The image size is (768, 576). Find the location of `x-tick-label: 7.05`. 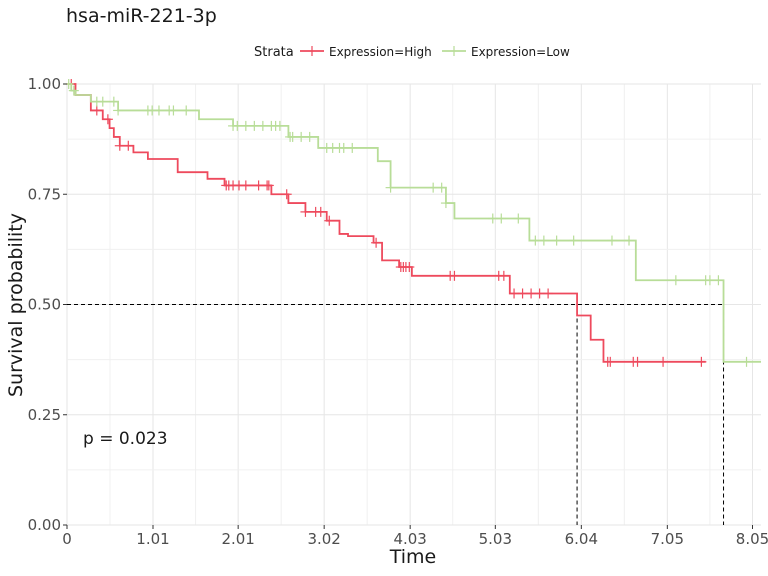

x-tick-label: 7.05 is located at coordinates (667, 539).